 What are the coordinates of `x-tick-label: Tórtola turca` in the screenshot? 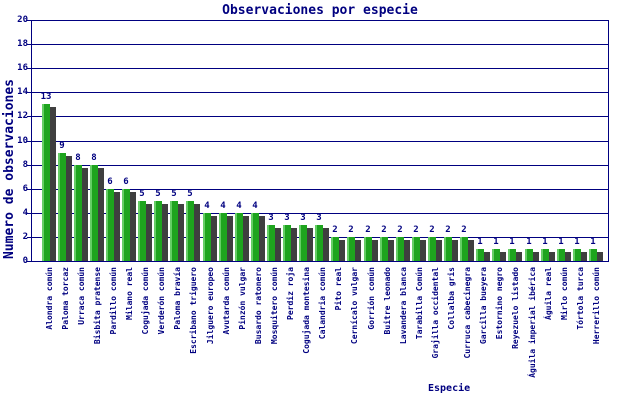 It's located at (580, 298).